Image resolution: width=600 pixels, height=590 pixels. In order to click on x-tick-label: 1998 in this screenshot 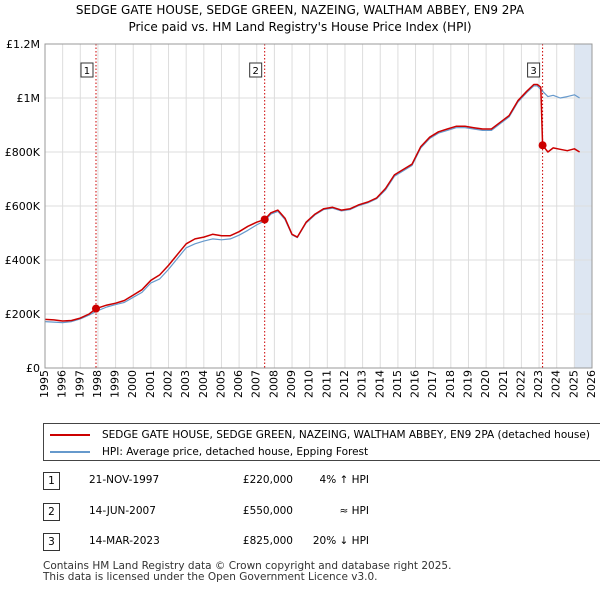, I will do `click(97, 384)`.